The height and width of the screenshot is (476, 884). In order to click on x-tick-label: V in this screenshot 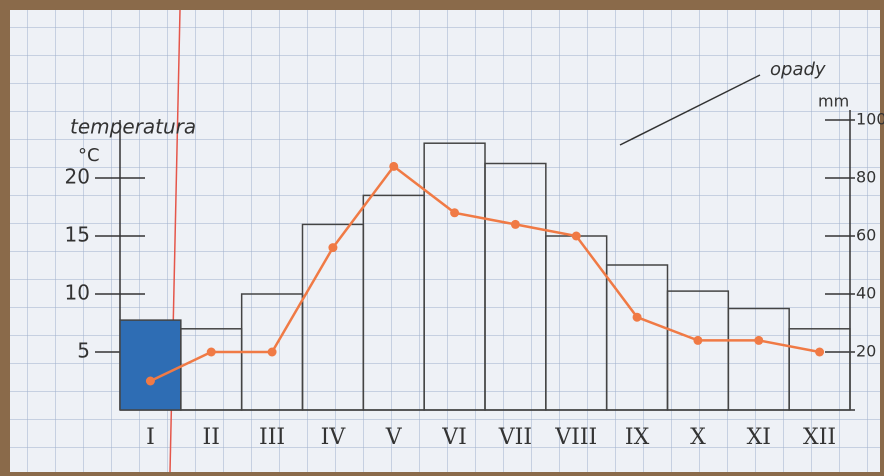, I will do `click(394, 437)`.